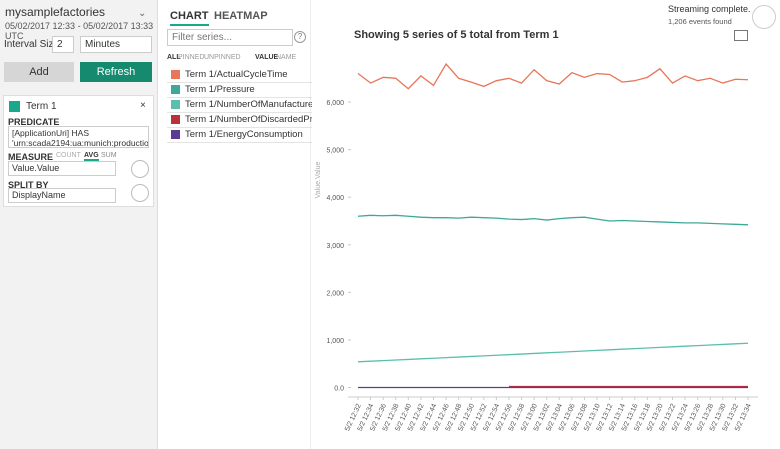 The image size is (780, 449). I want to click on status-message: Streaming complete., so click(709, 9).